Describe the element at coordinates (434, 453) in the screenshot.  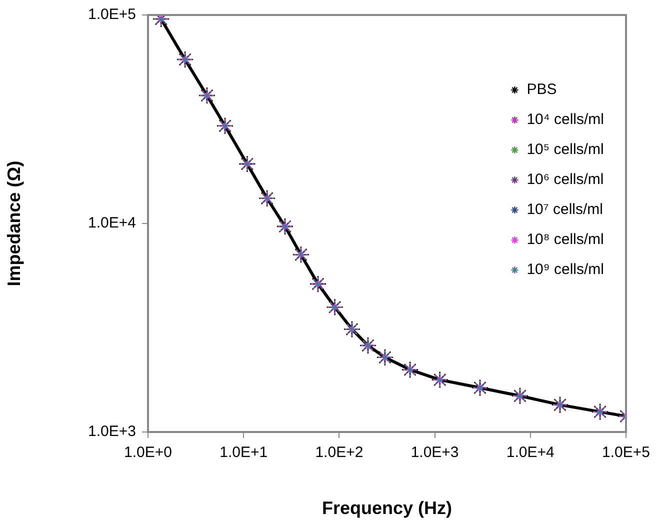
I see `x-tick-label: 1.0E+3` at that location.